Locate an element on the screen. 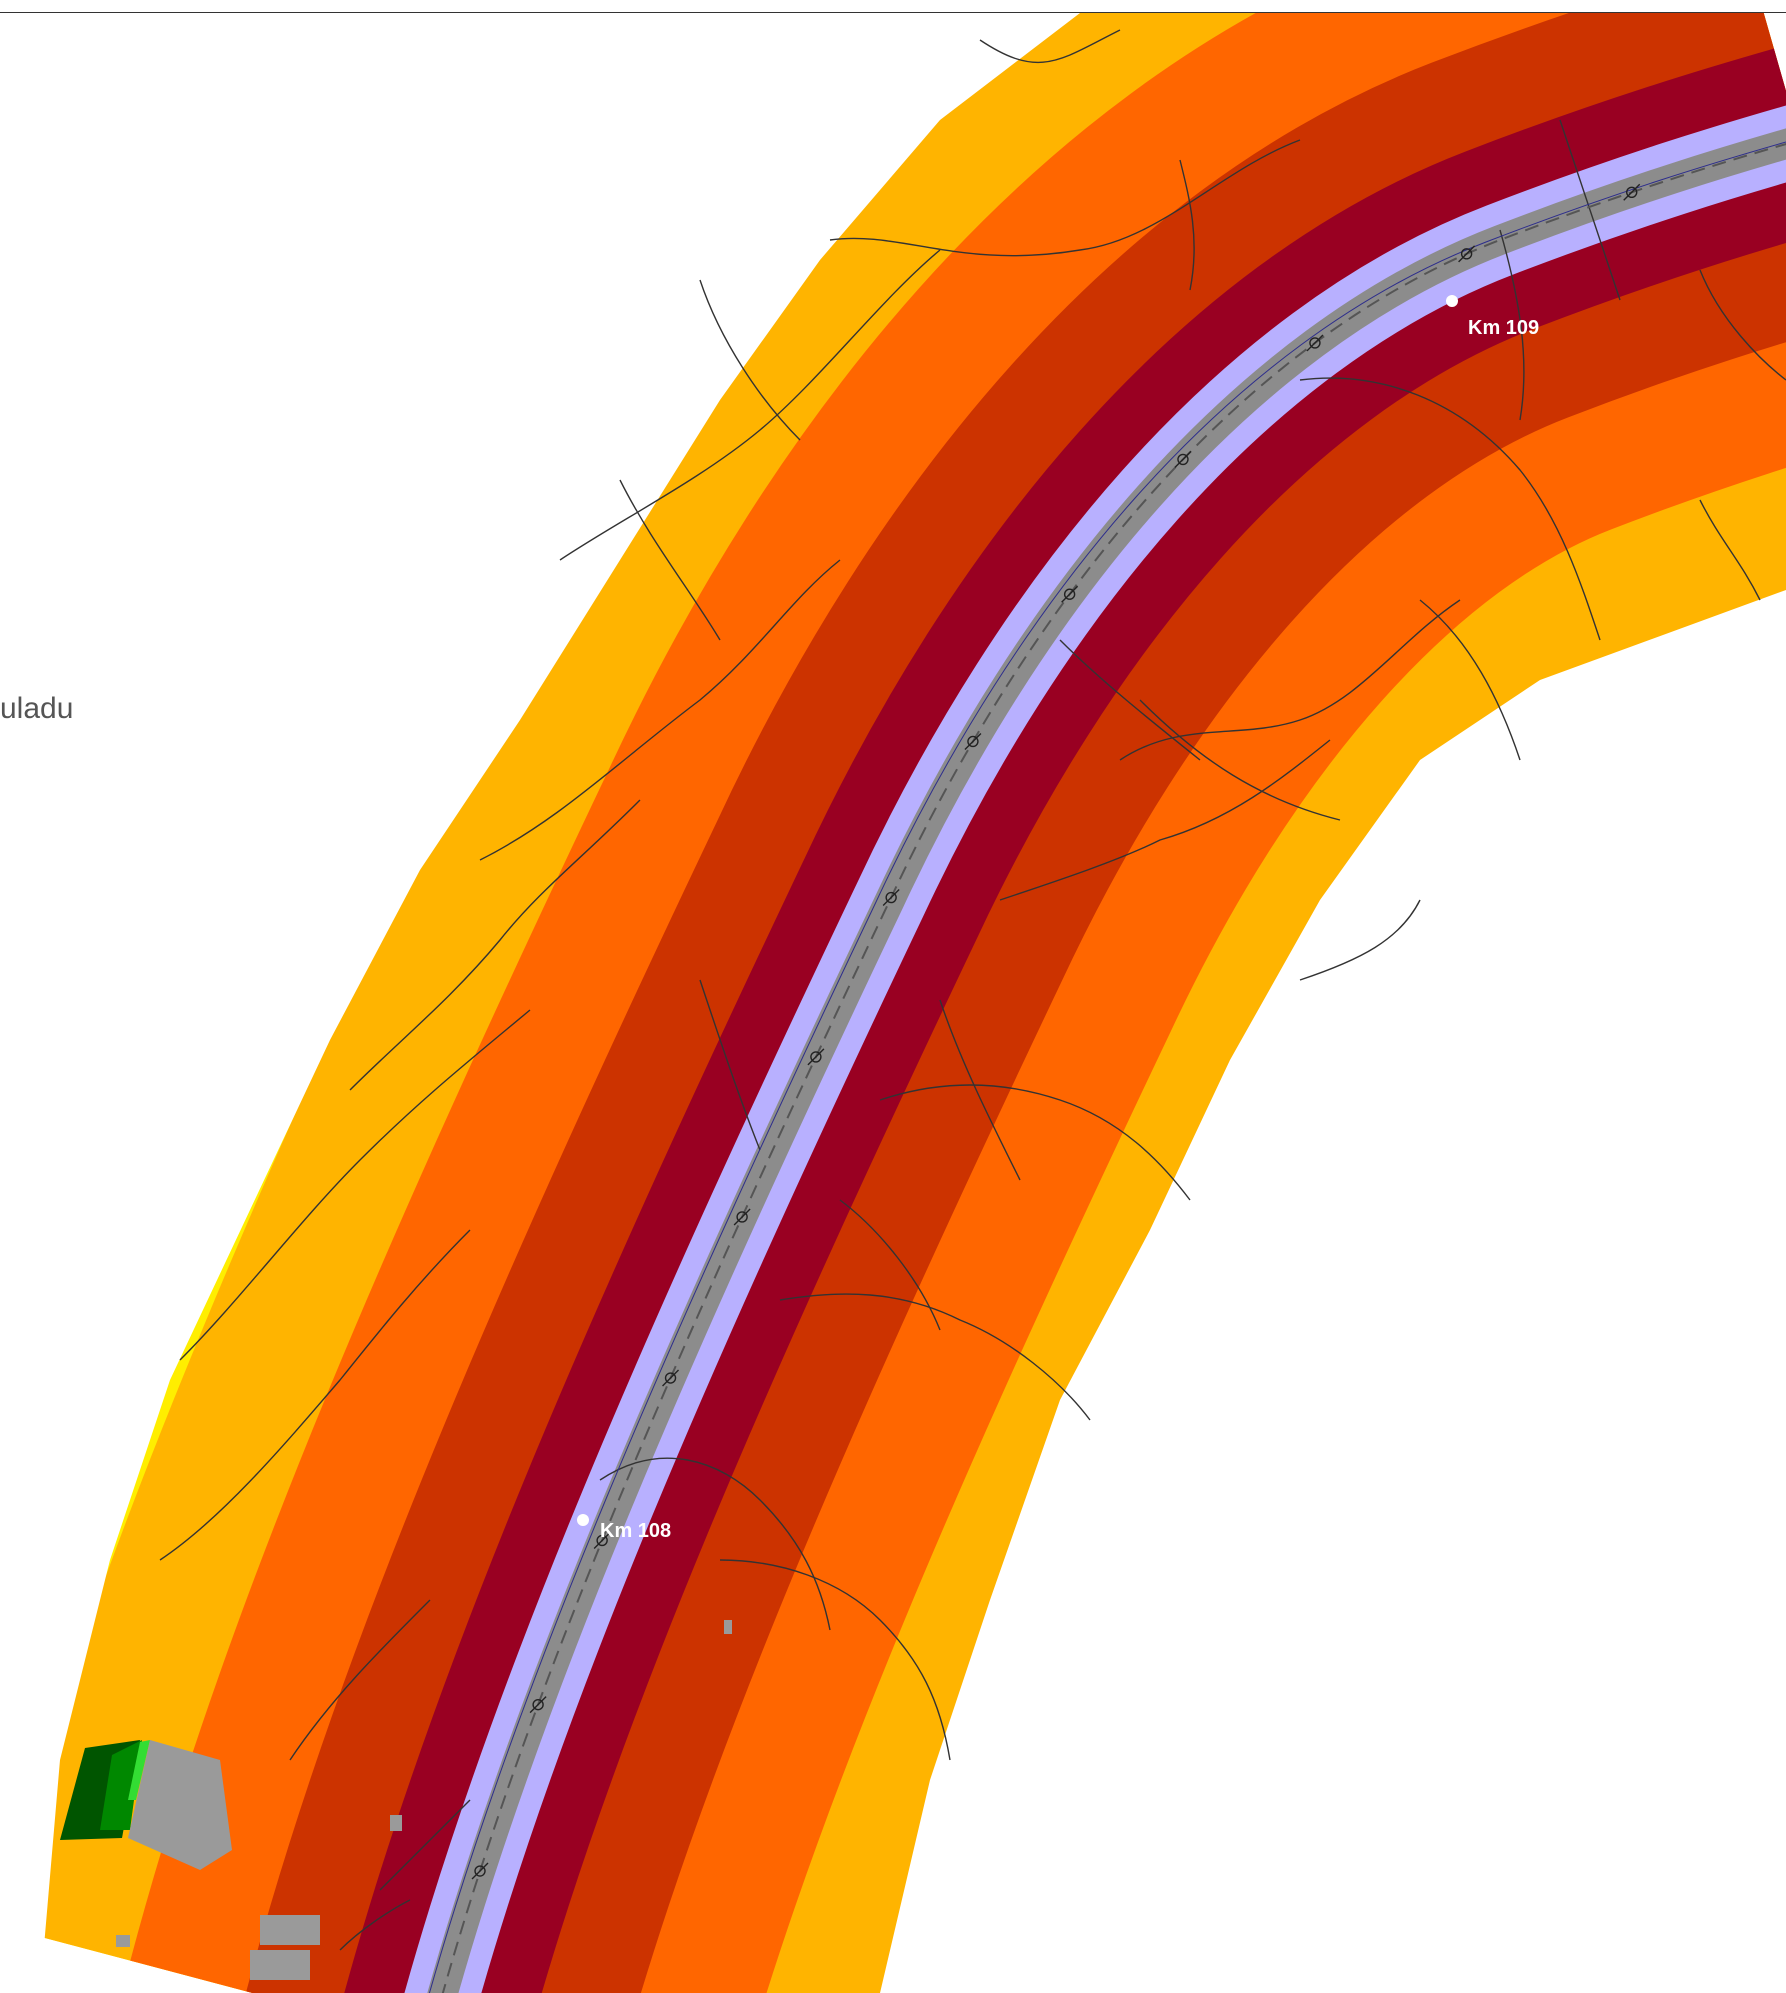 Image resolution: width=1786 pixels, height=1993 pixels. map-frame-border is located at coordinates (893, 12).